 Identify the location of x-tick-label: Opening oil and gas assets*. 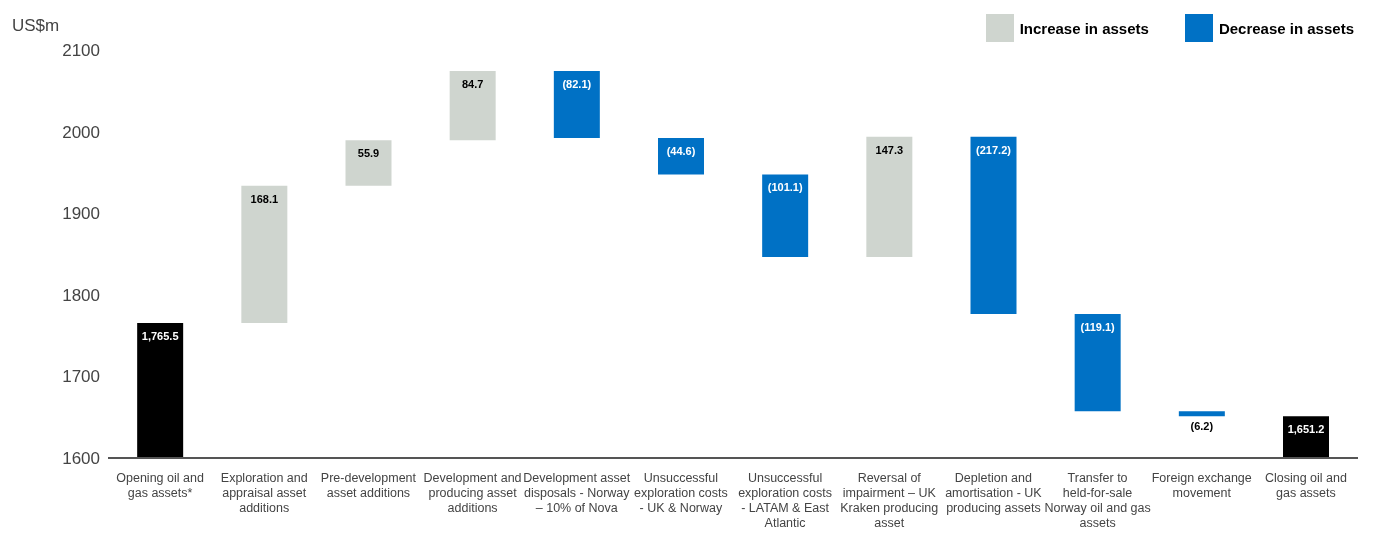
(160, 485).